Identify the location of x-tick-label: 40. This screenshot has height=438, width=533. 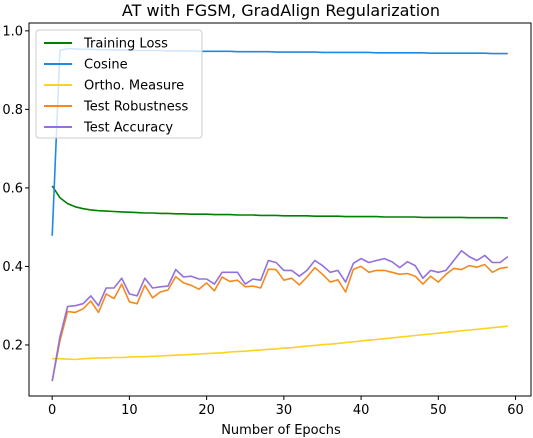
(361, 410).